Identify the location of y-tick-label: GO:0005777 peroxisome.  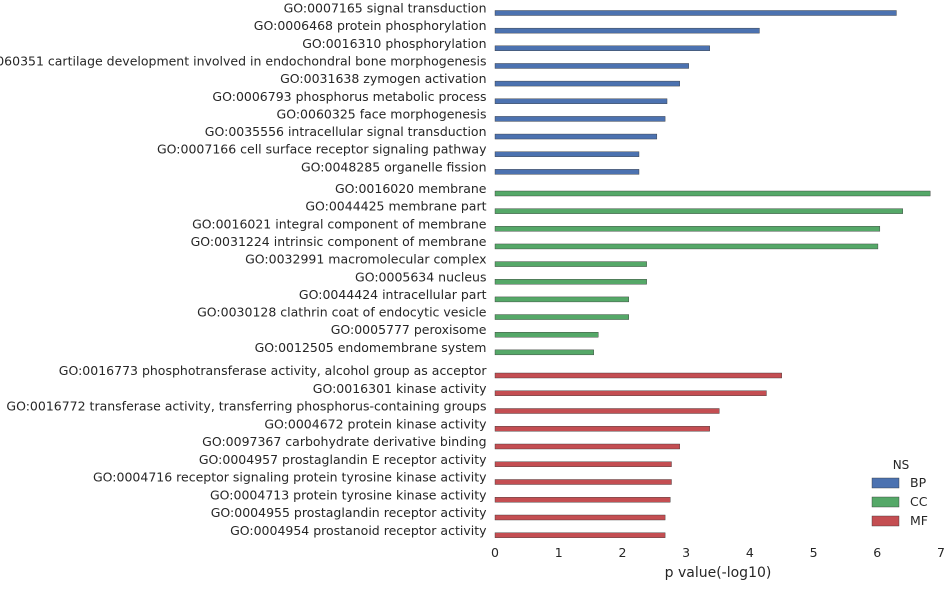
(409, 329).